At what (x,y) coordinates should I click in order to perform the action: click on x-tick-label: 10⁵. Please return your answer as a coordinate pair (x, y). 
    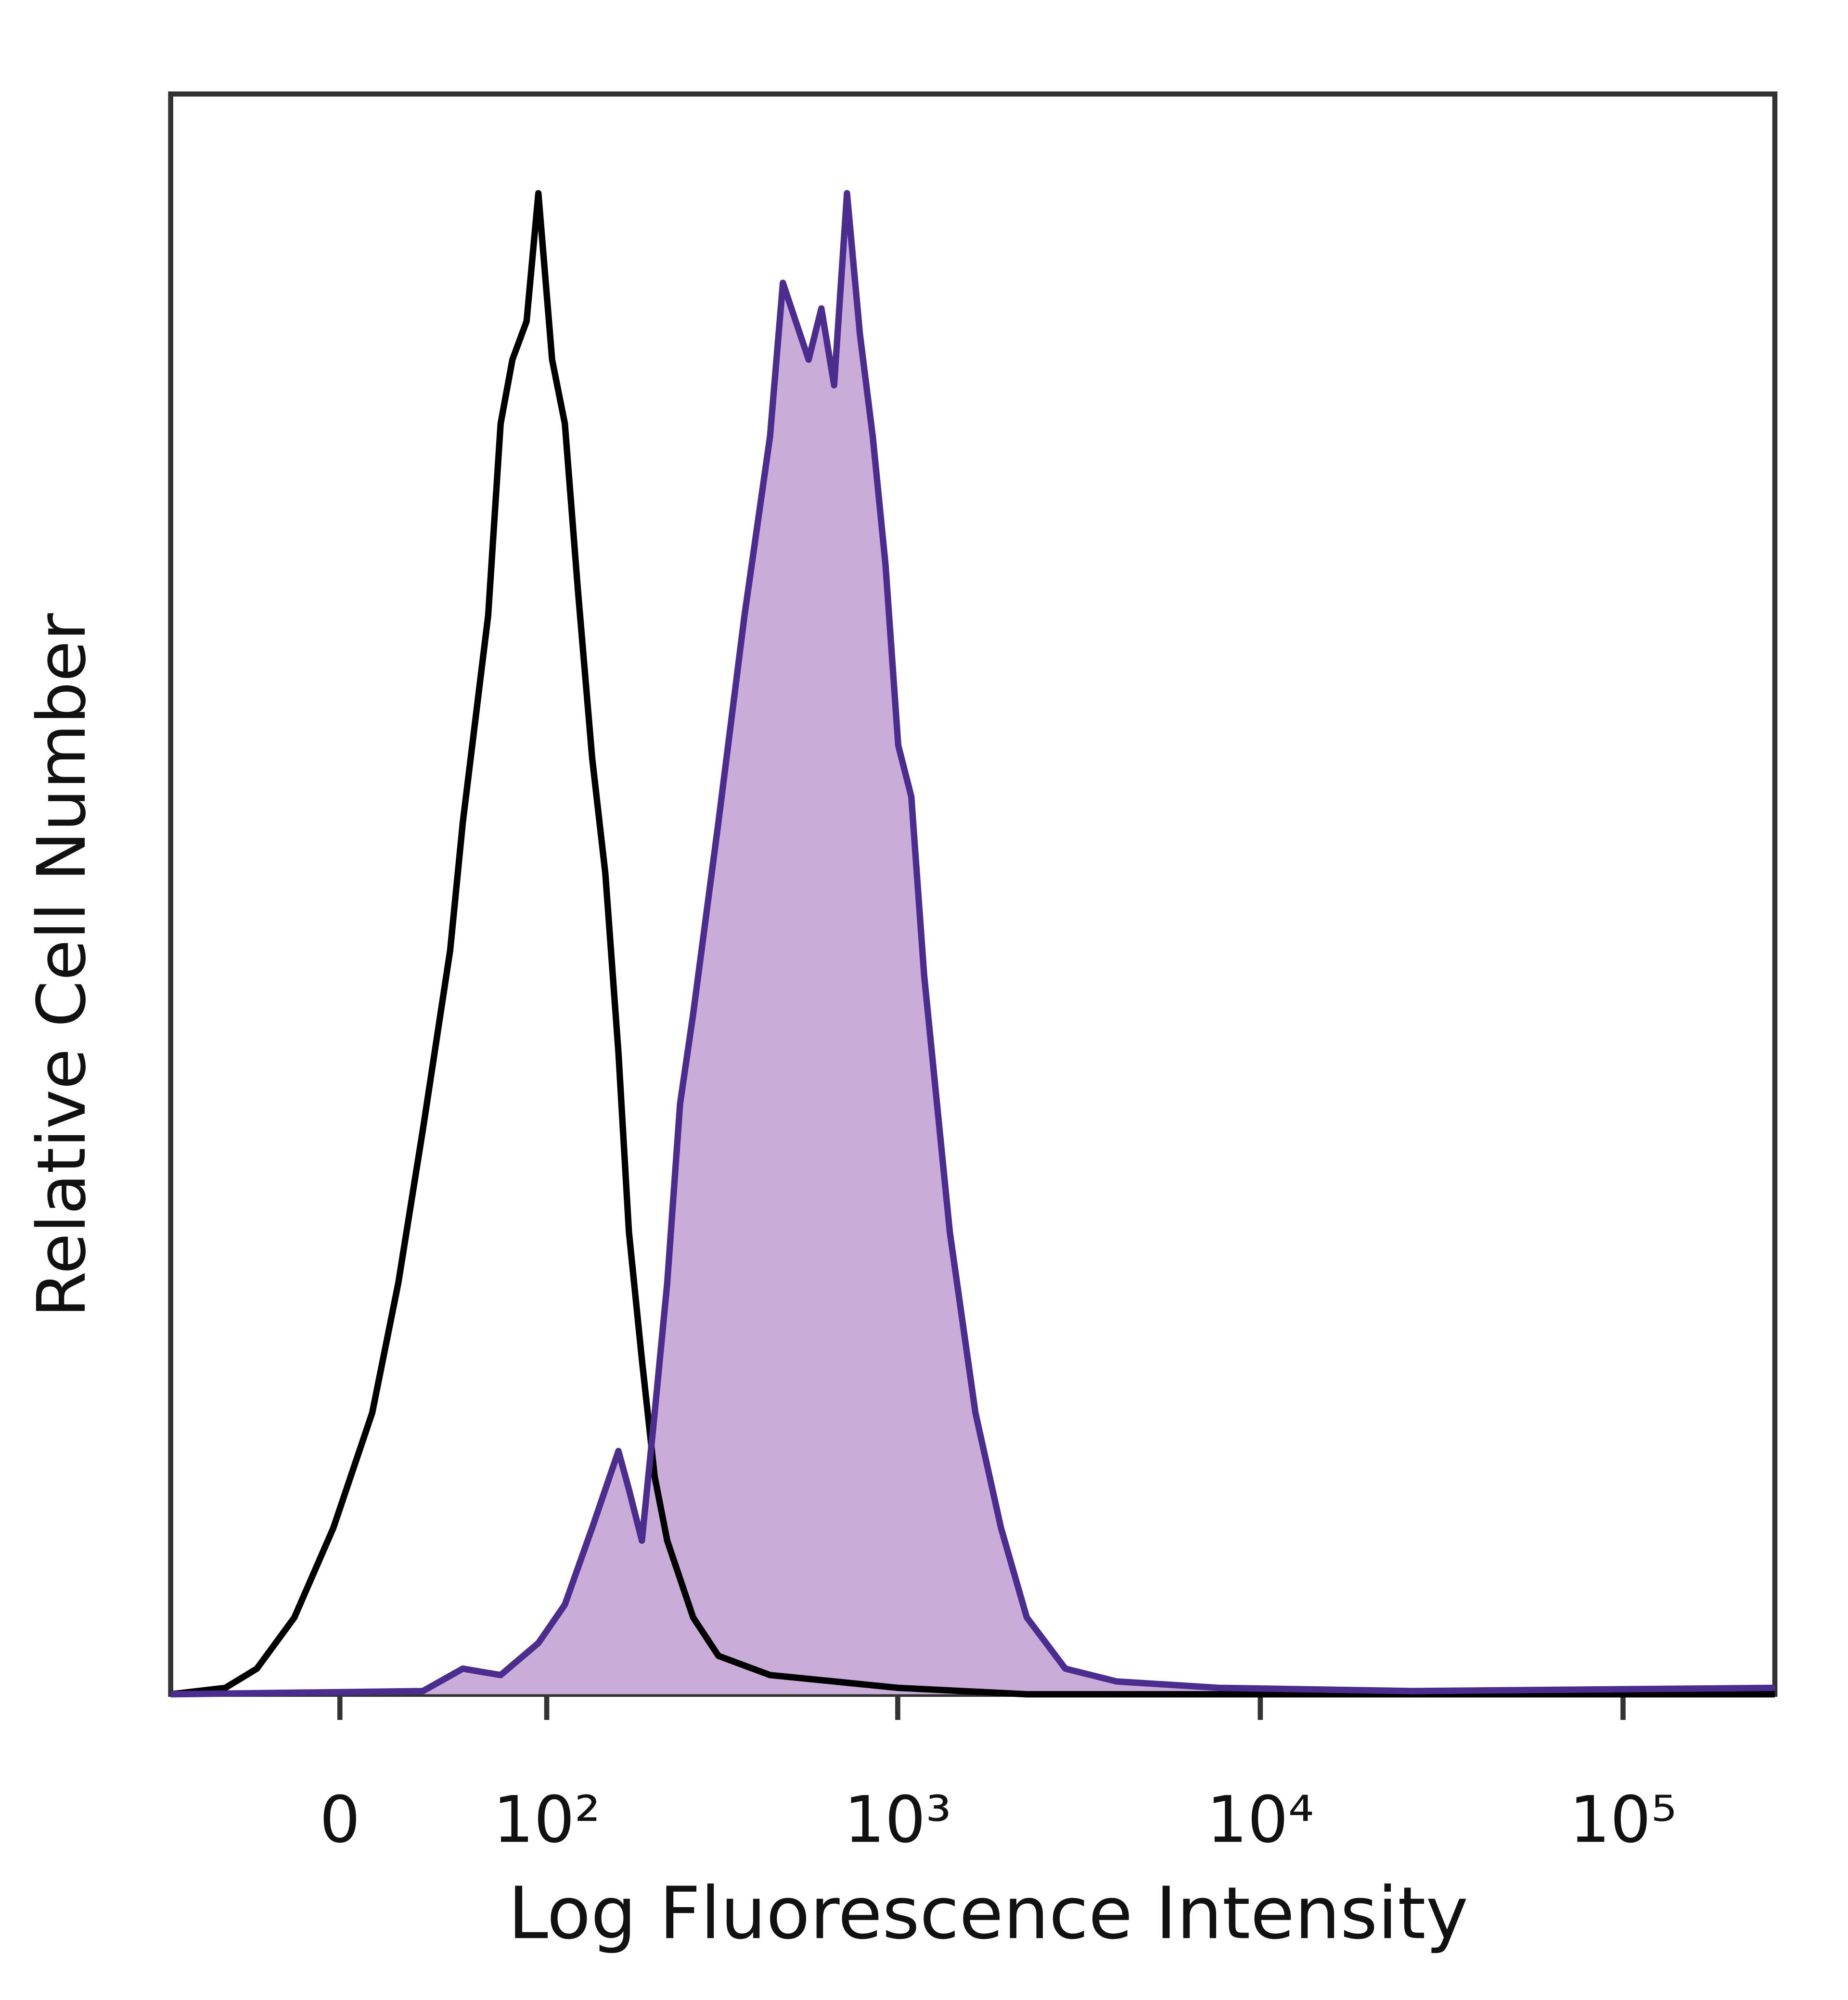
    Looking at the image, I should click on (1623, 1819).